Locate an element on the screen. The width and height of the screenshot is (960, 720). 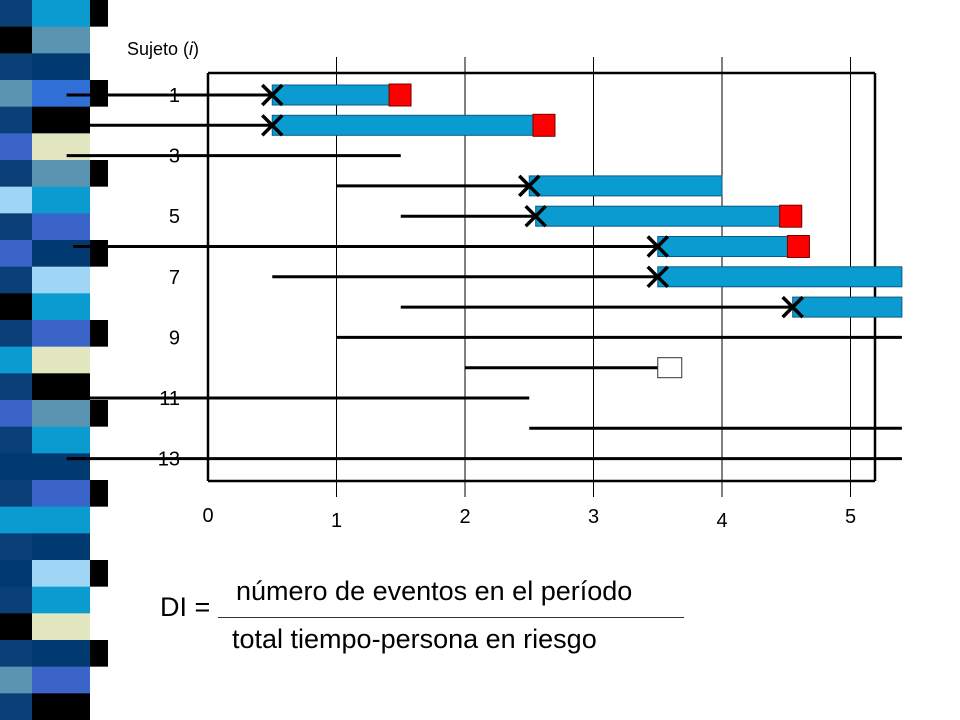
x-tick-label-2: 2 is located at coordinates (464, 517).